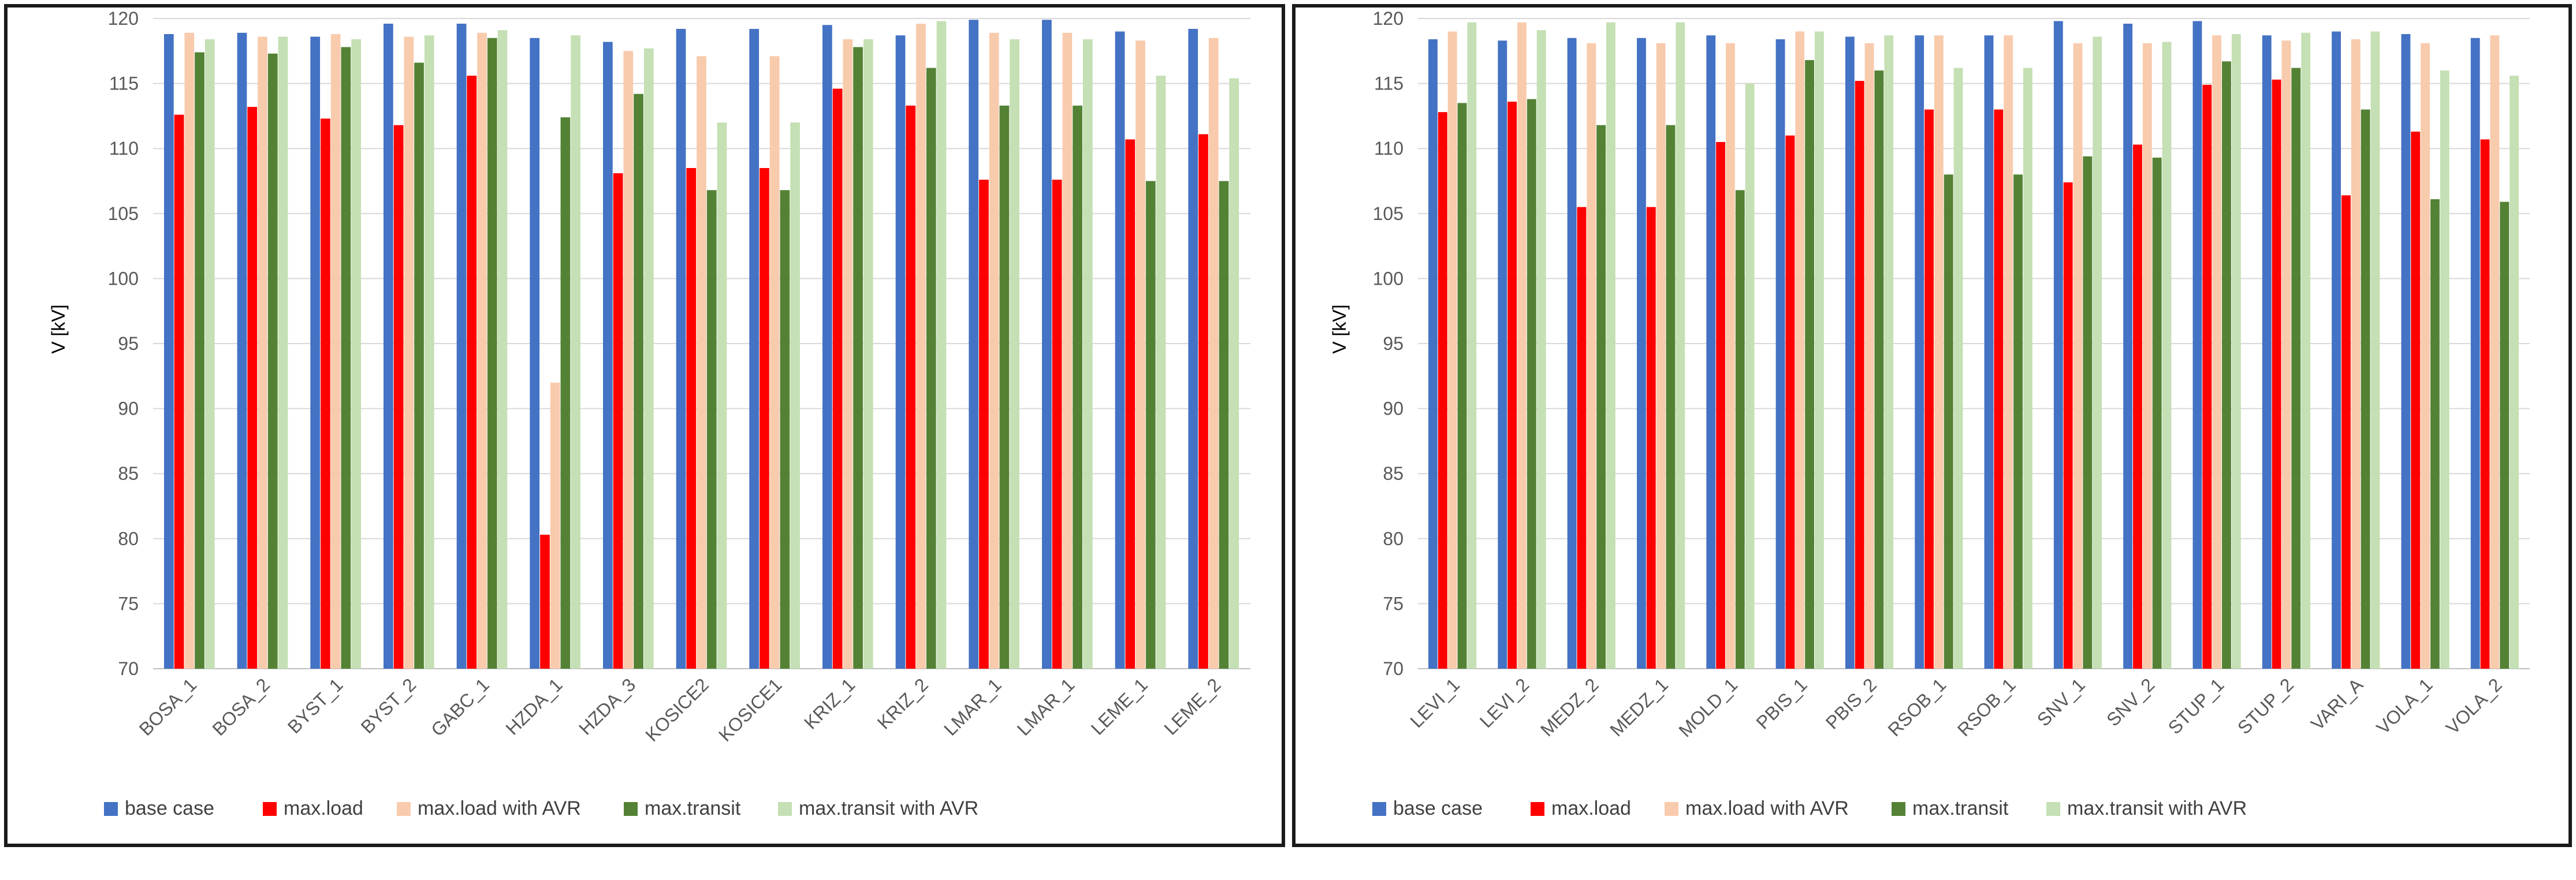 The width and height of the screenshot is (2576, 880). What do you see at coordinates (1340, 329) in the screenshot?
I see `y-axis-title-right: V [kV]` at bounding box center [1340, 329].